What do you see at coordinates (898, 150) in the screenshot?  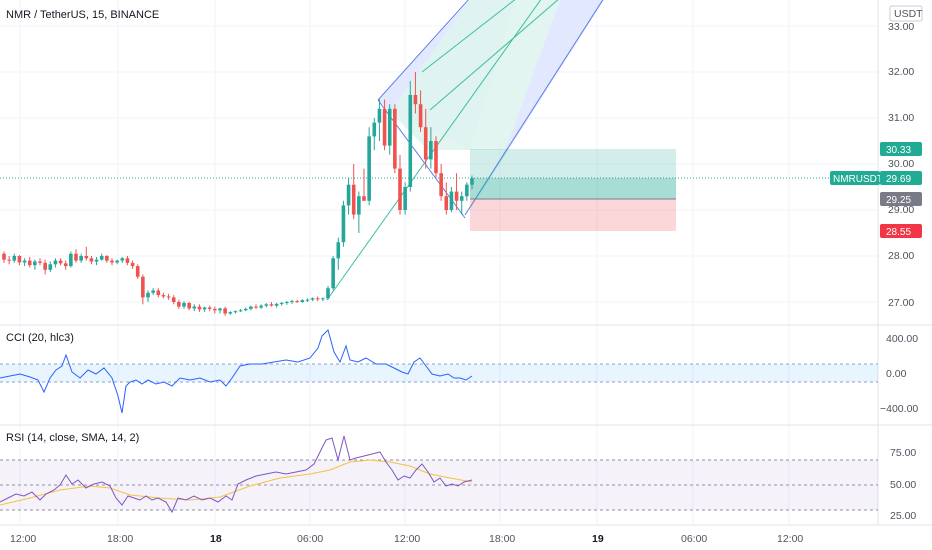 I see `svg-text: 30.33` at bounding box center [898, 150].